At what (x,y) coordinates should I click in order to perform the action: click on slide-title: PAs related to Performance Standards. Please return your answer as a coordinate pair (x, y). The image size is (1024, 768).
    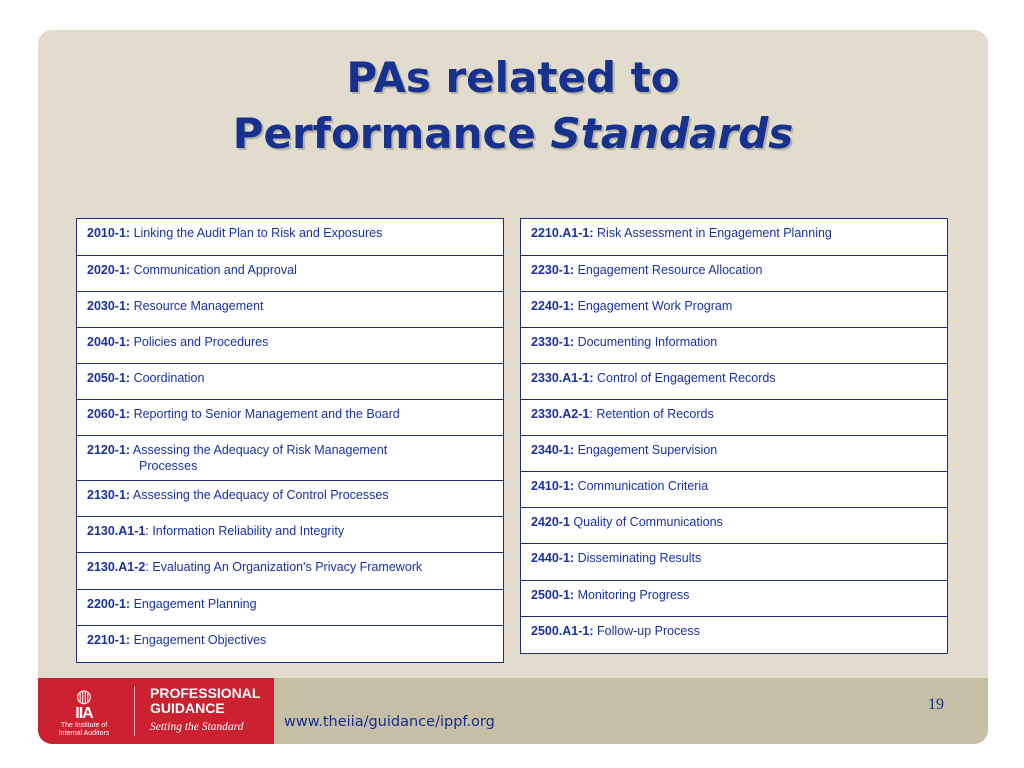
    Looking at the image, I should click on (513, 106).